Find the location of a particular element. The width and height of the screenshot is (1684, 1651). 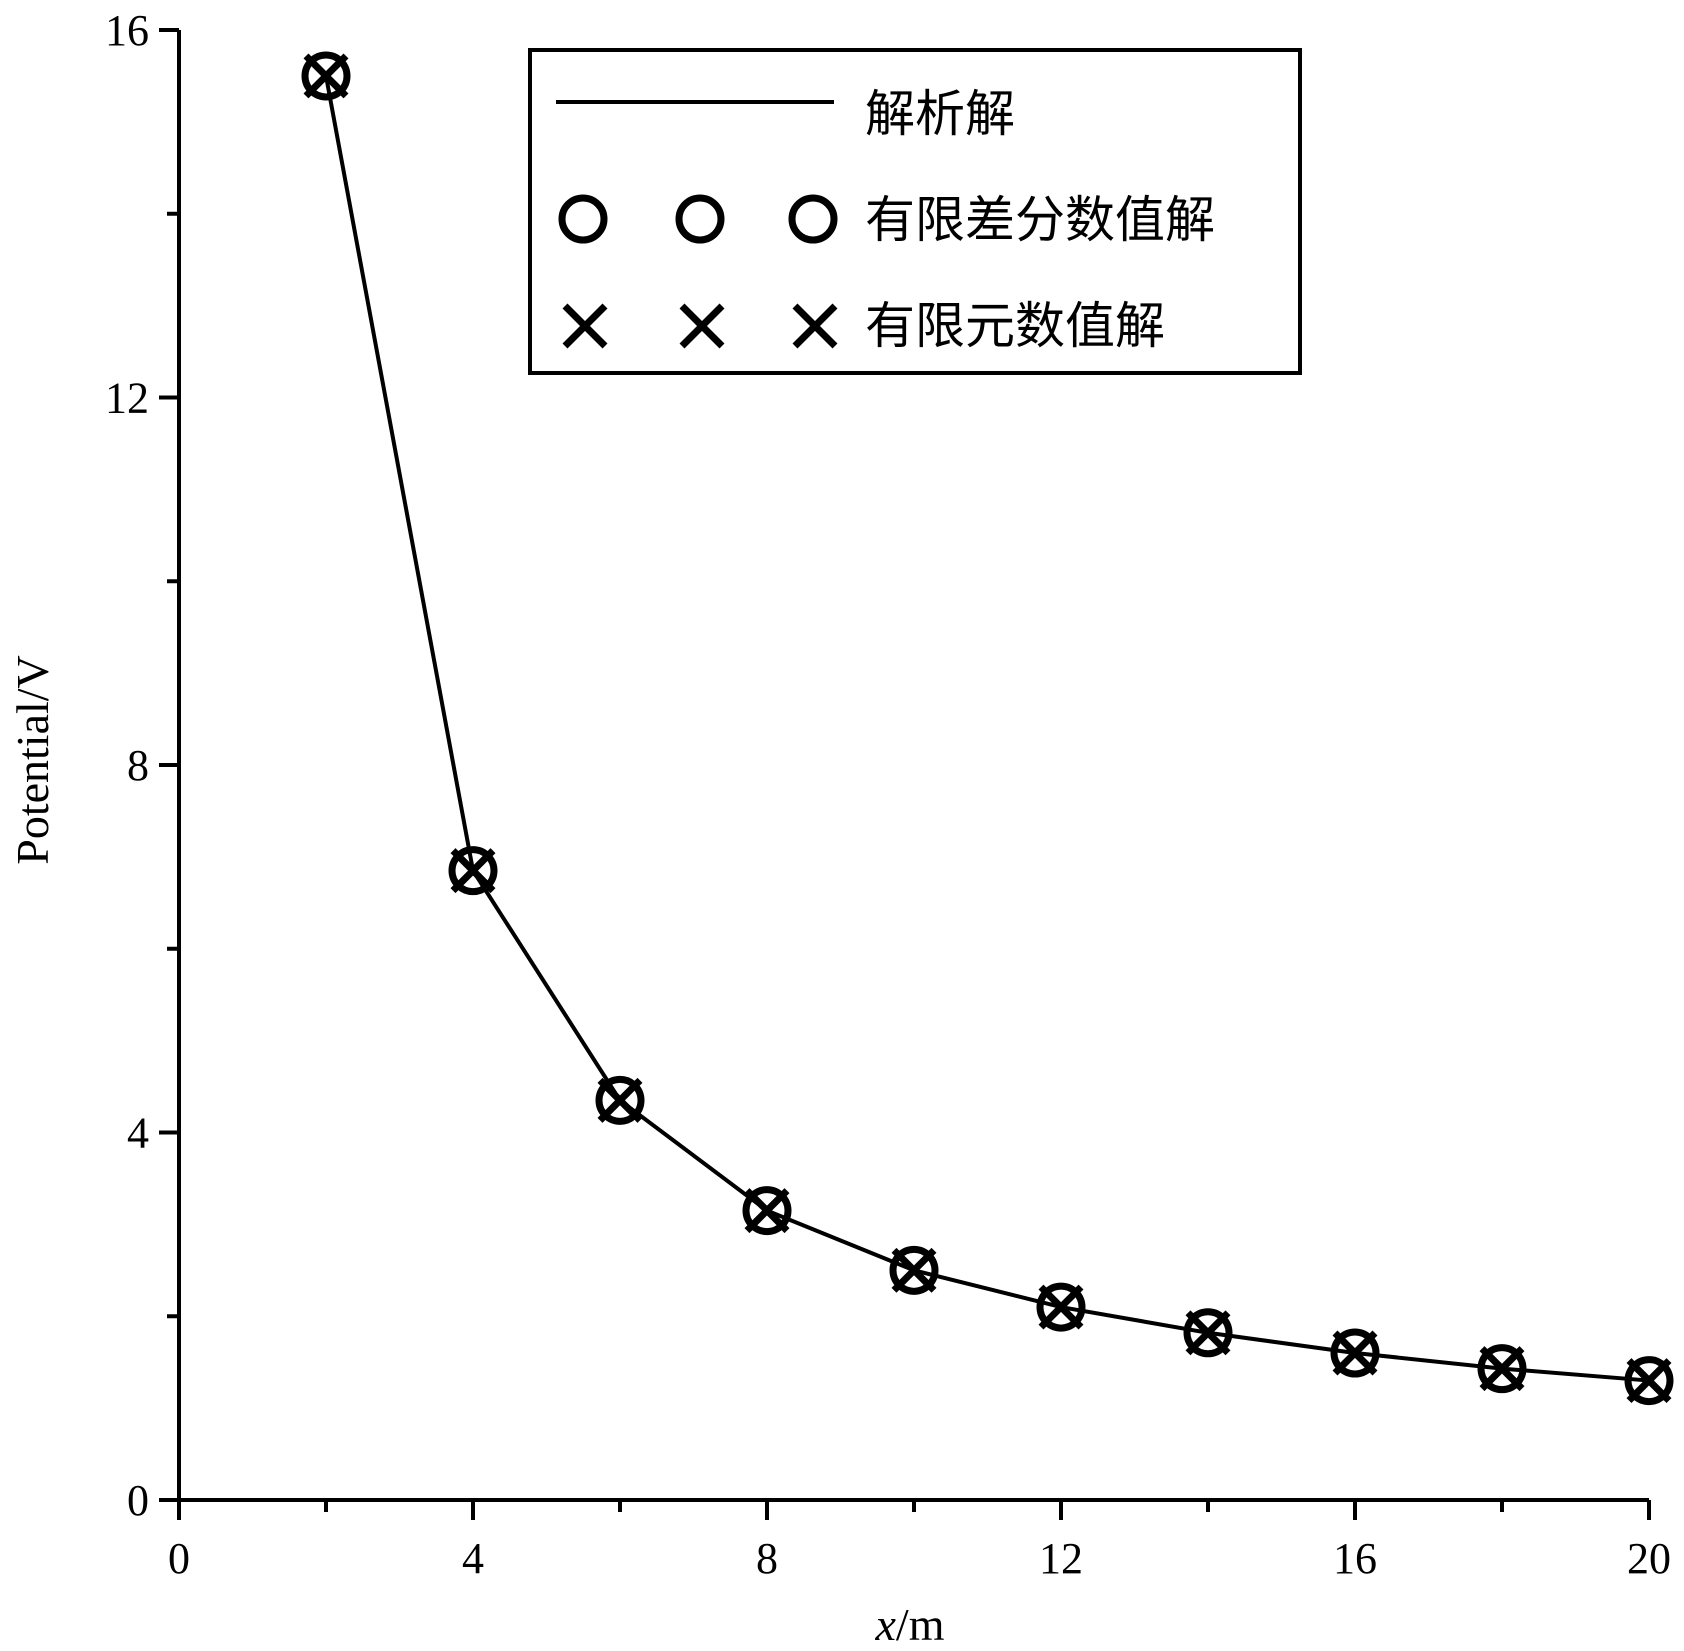

x-axis-title: x/m is located at coordinates (910, 1624).